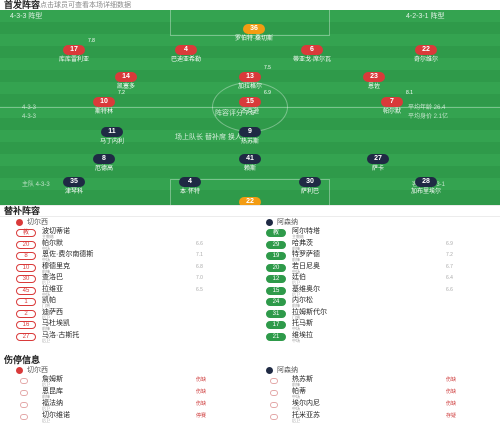 Image resolution: width=500 pixels, height=440 pixels. What do you see at coordinates (61, 335) in the screenshot?
I see `player-name: 马洛·古斯托` at bounding box center [61, 335].